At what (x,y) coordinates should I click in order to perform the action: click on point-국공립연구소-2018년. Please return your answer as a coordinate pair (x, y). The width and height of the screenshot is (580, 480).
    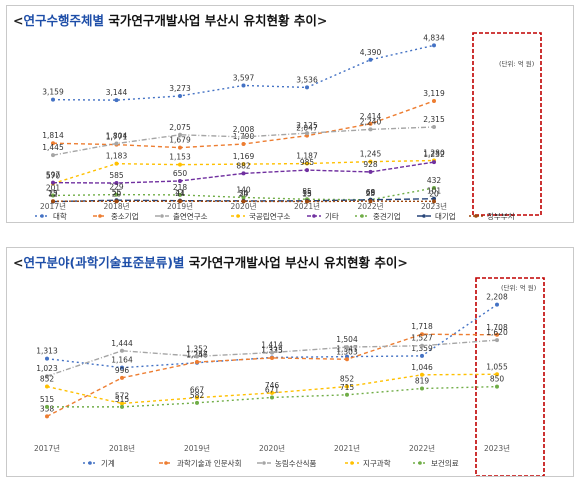
    Looking at the image, I should click on (116, 163).